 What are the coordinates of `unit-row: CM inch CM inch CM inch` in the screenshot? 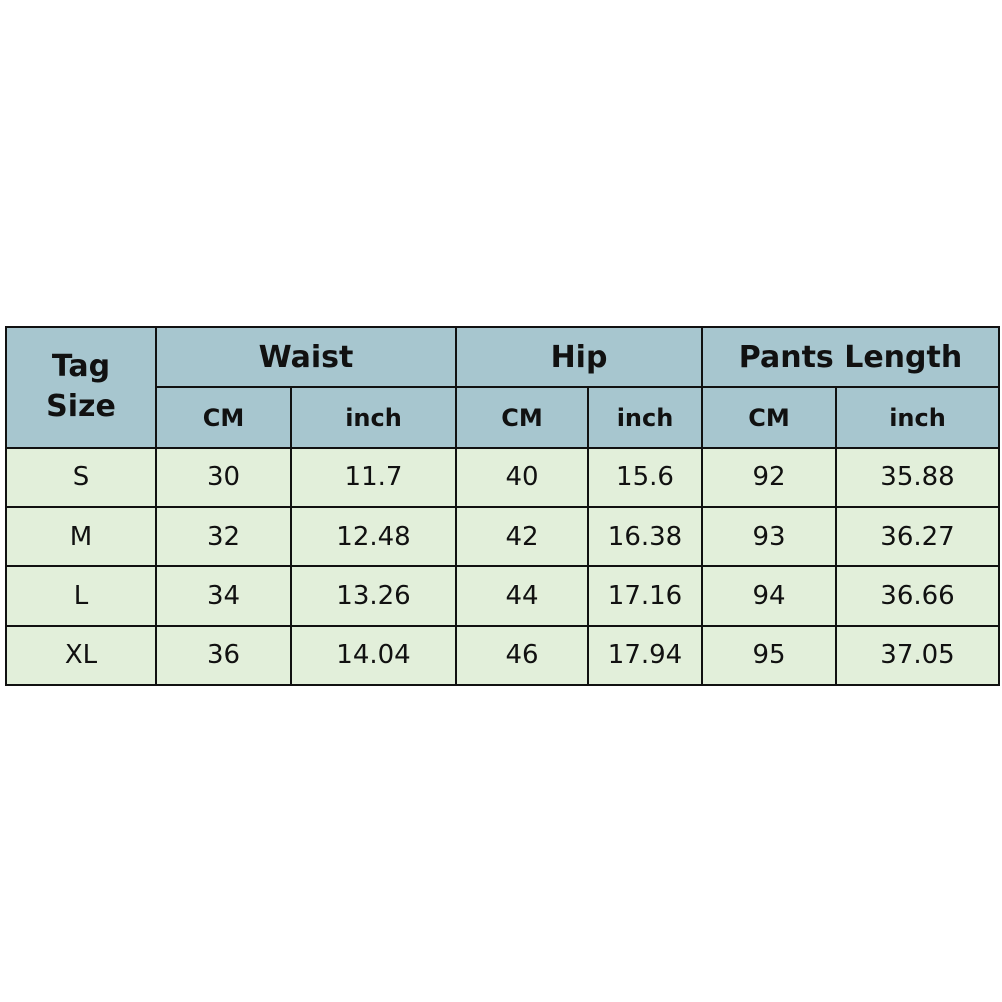 It's located at (503, 417).